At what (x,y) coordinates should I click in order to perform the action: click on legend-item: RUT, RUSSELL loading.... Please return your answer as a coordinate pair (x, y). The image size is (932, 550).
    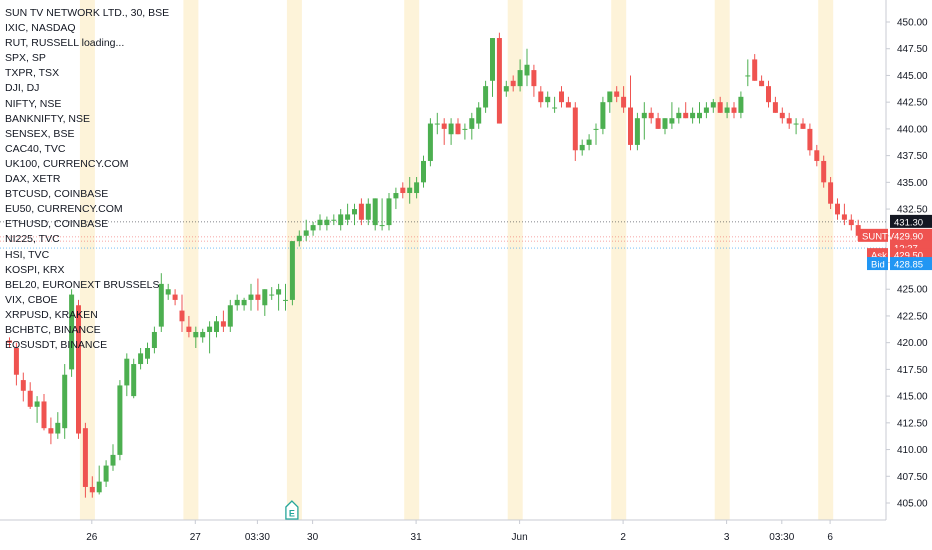
    Looking at the image, I should click on (65, 43).